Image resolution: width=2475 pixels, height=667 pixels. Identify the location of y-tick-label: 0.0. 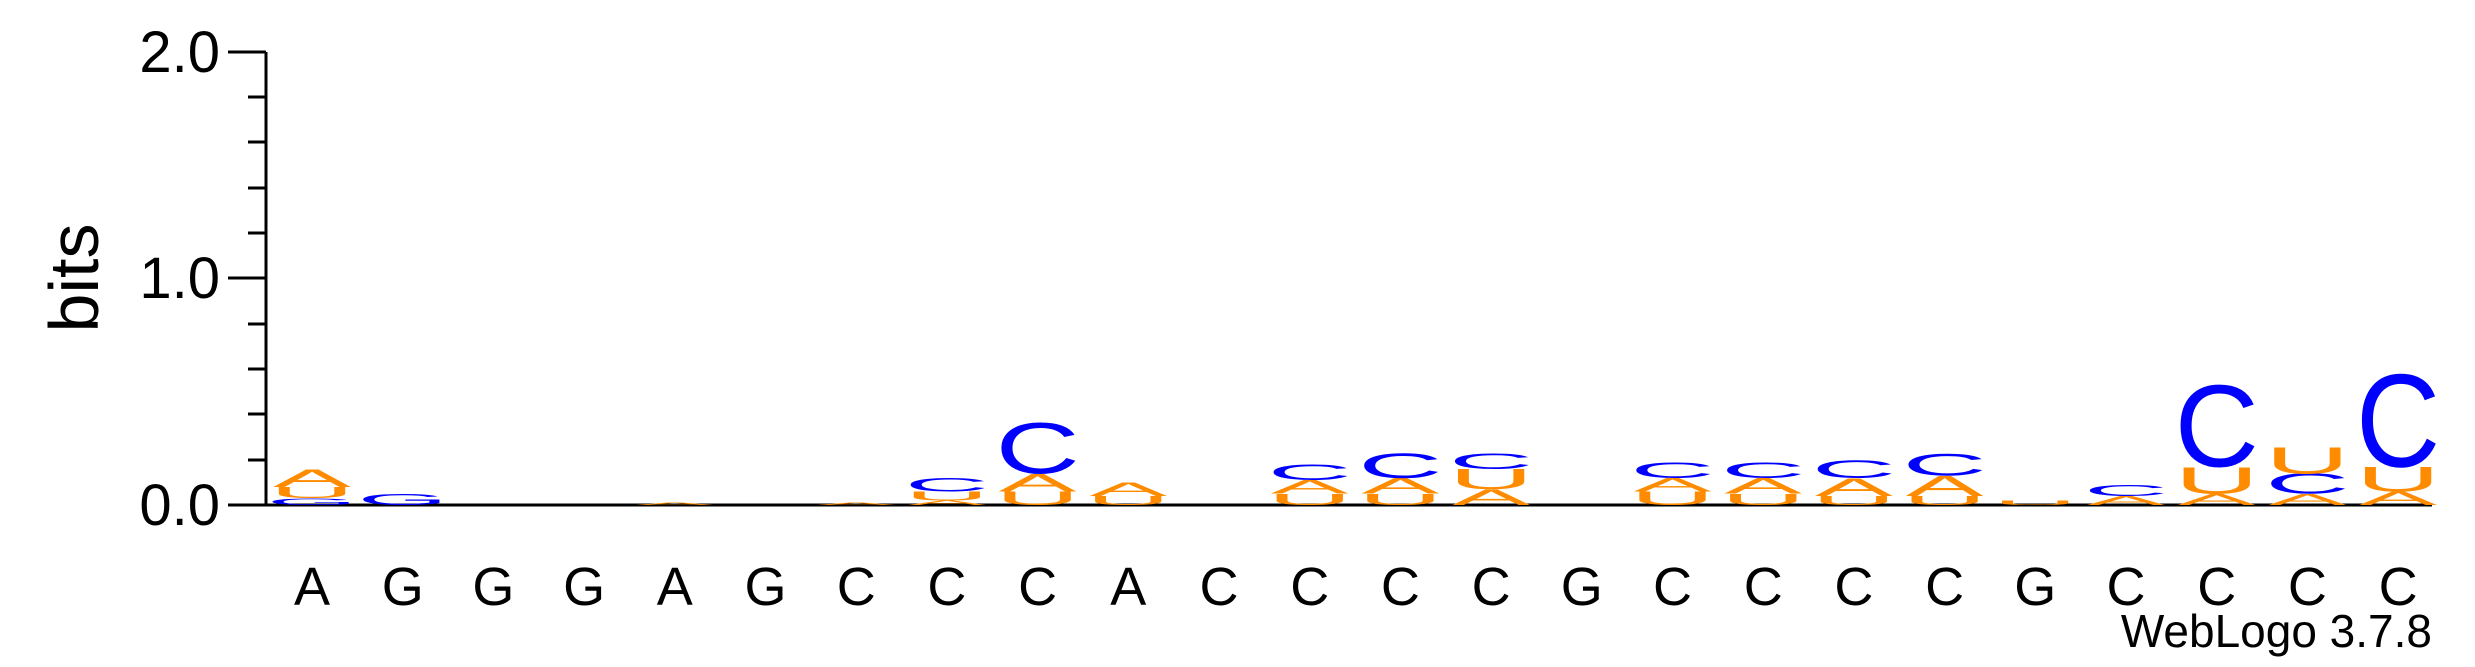
(179, 505).